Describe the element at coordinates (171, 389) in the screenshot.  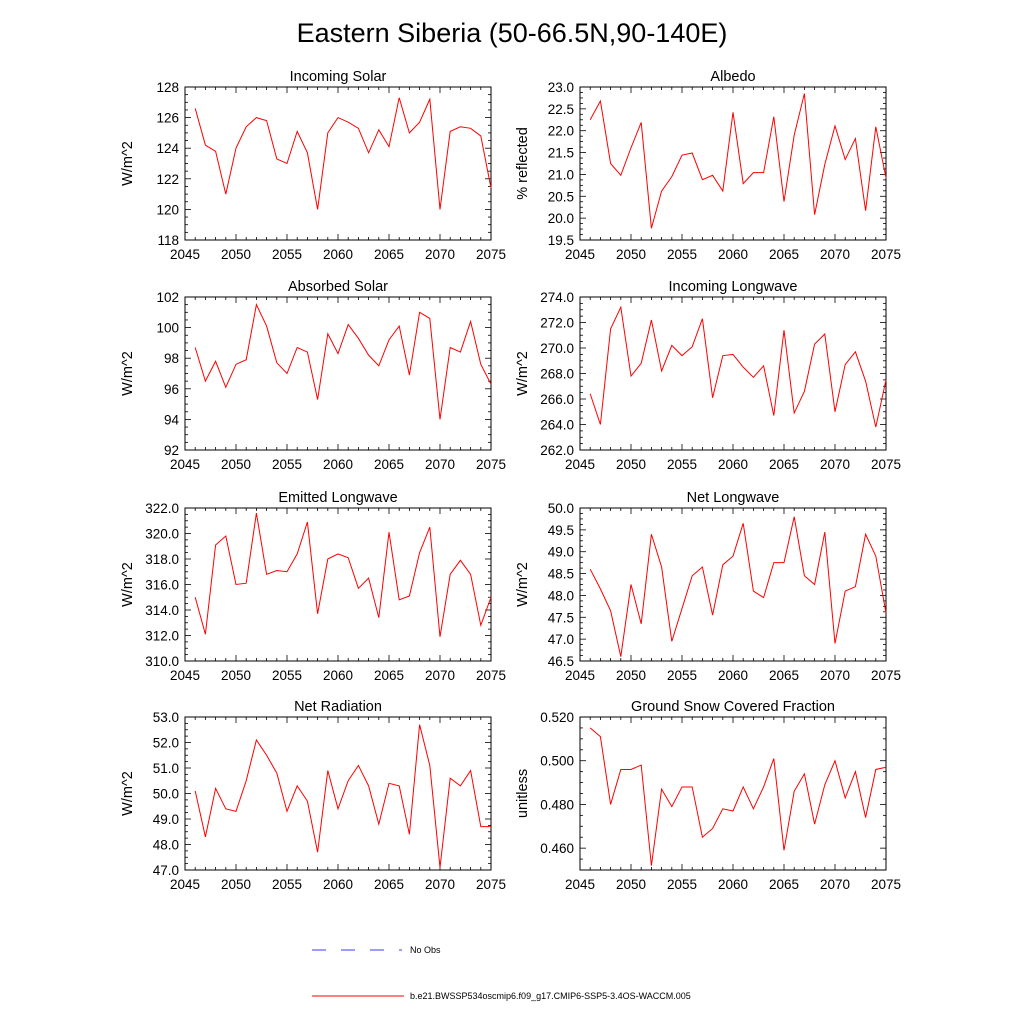
I see `y-tick-label: 96` at that location.